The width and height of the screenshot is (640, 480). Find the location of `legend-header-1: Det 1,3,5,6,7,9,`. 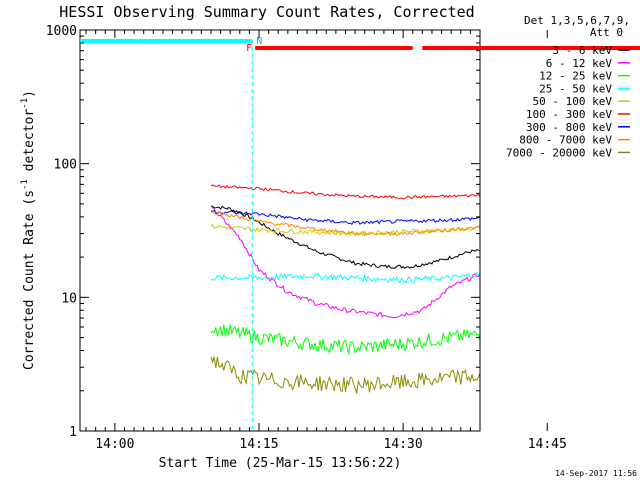

legend-header-1: Det 1,3,5,6,7,9, is located at coordinates (577, 20).